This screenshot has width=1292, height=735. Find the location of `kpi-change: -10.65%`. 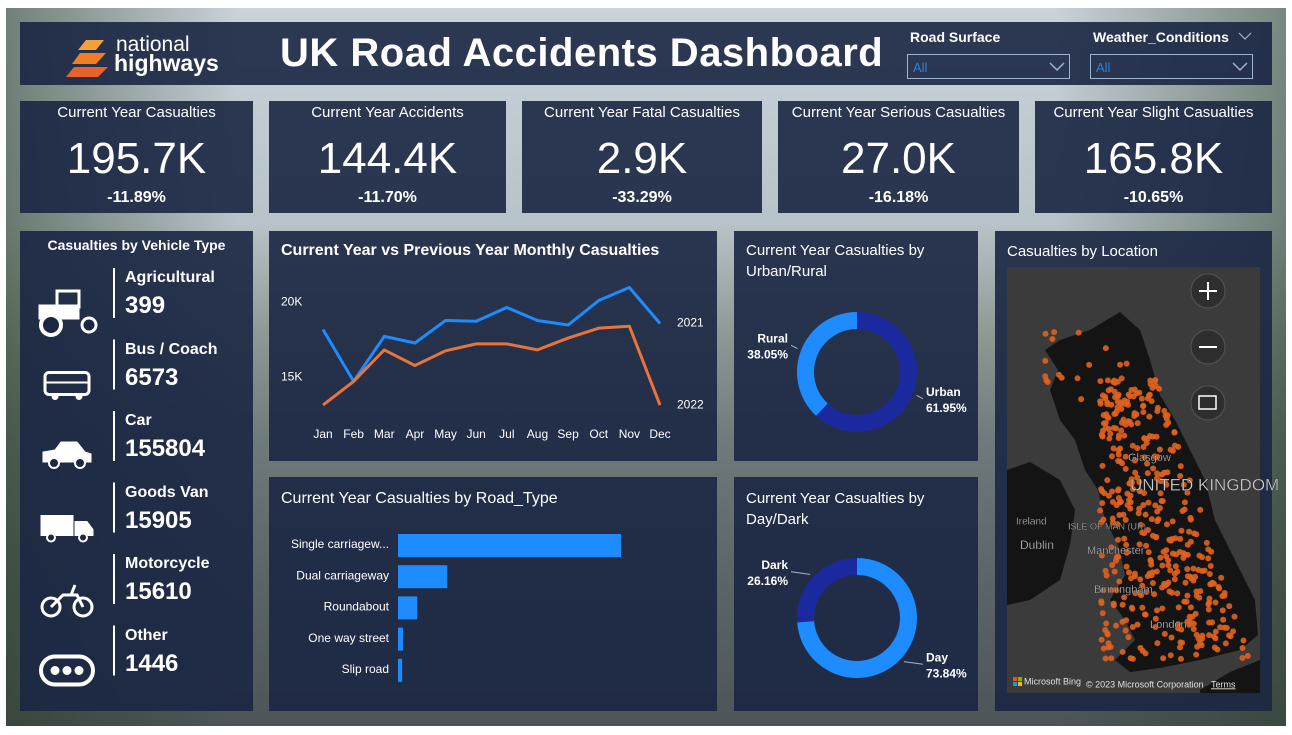

kpi-change: -10.65% is located at coordinates (1153, 197).